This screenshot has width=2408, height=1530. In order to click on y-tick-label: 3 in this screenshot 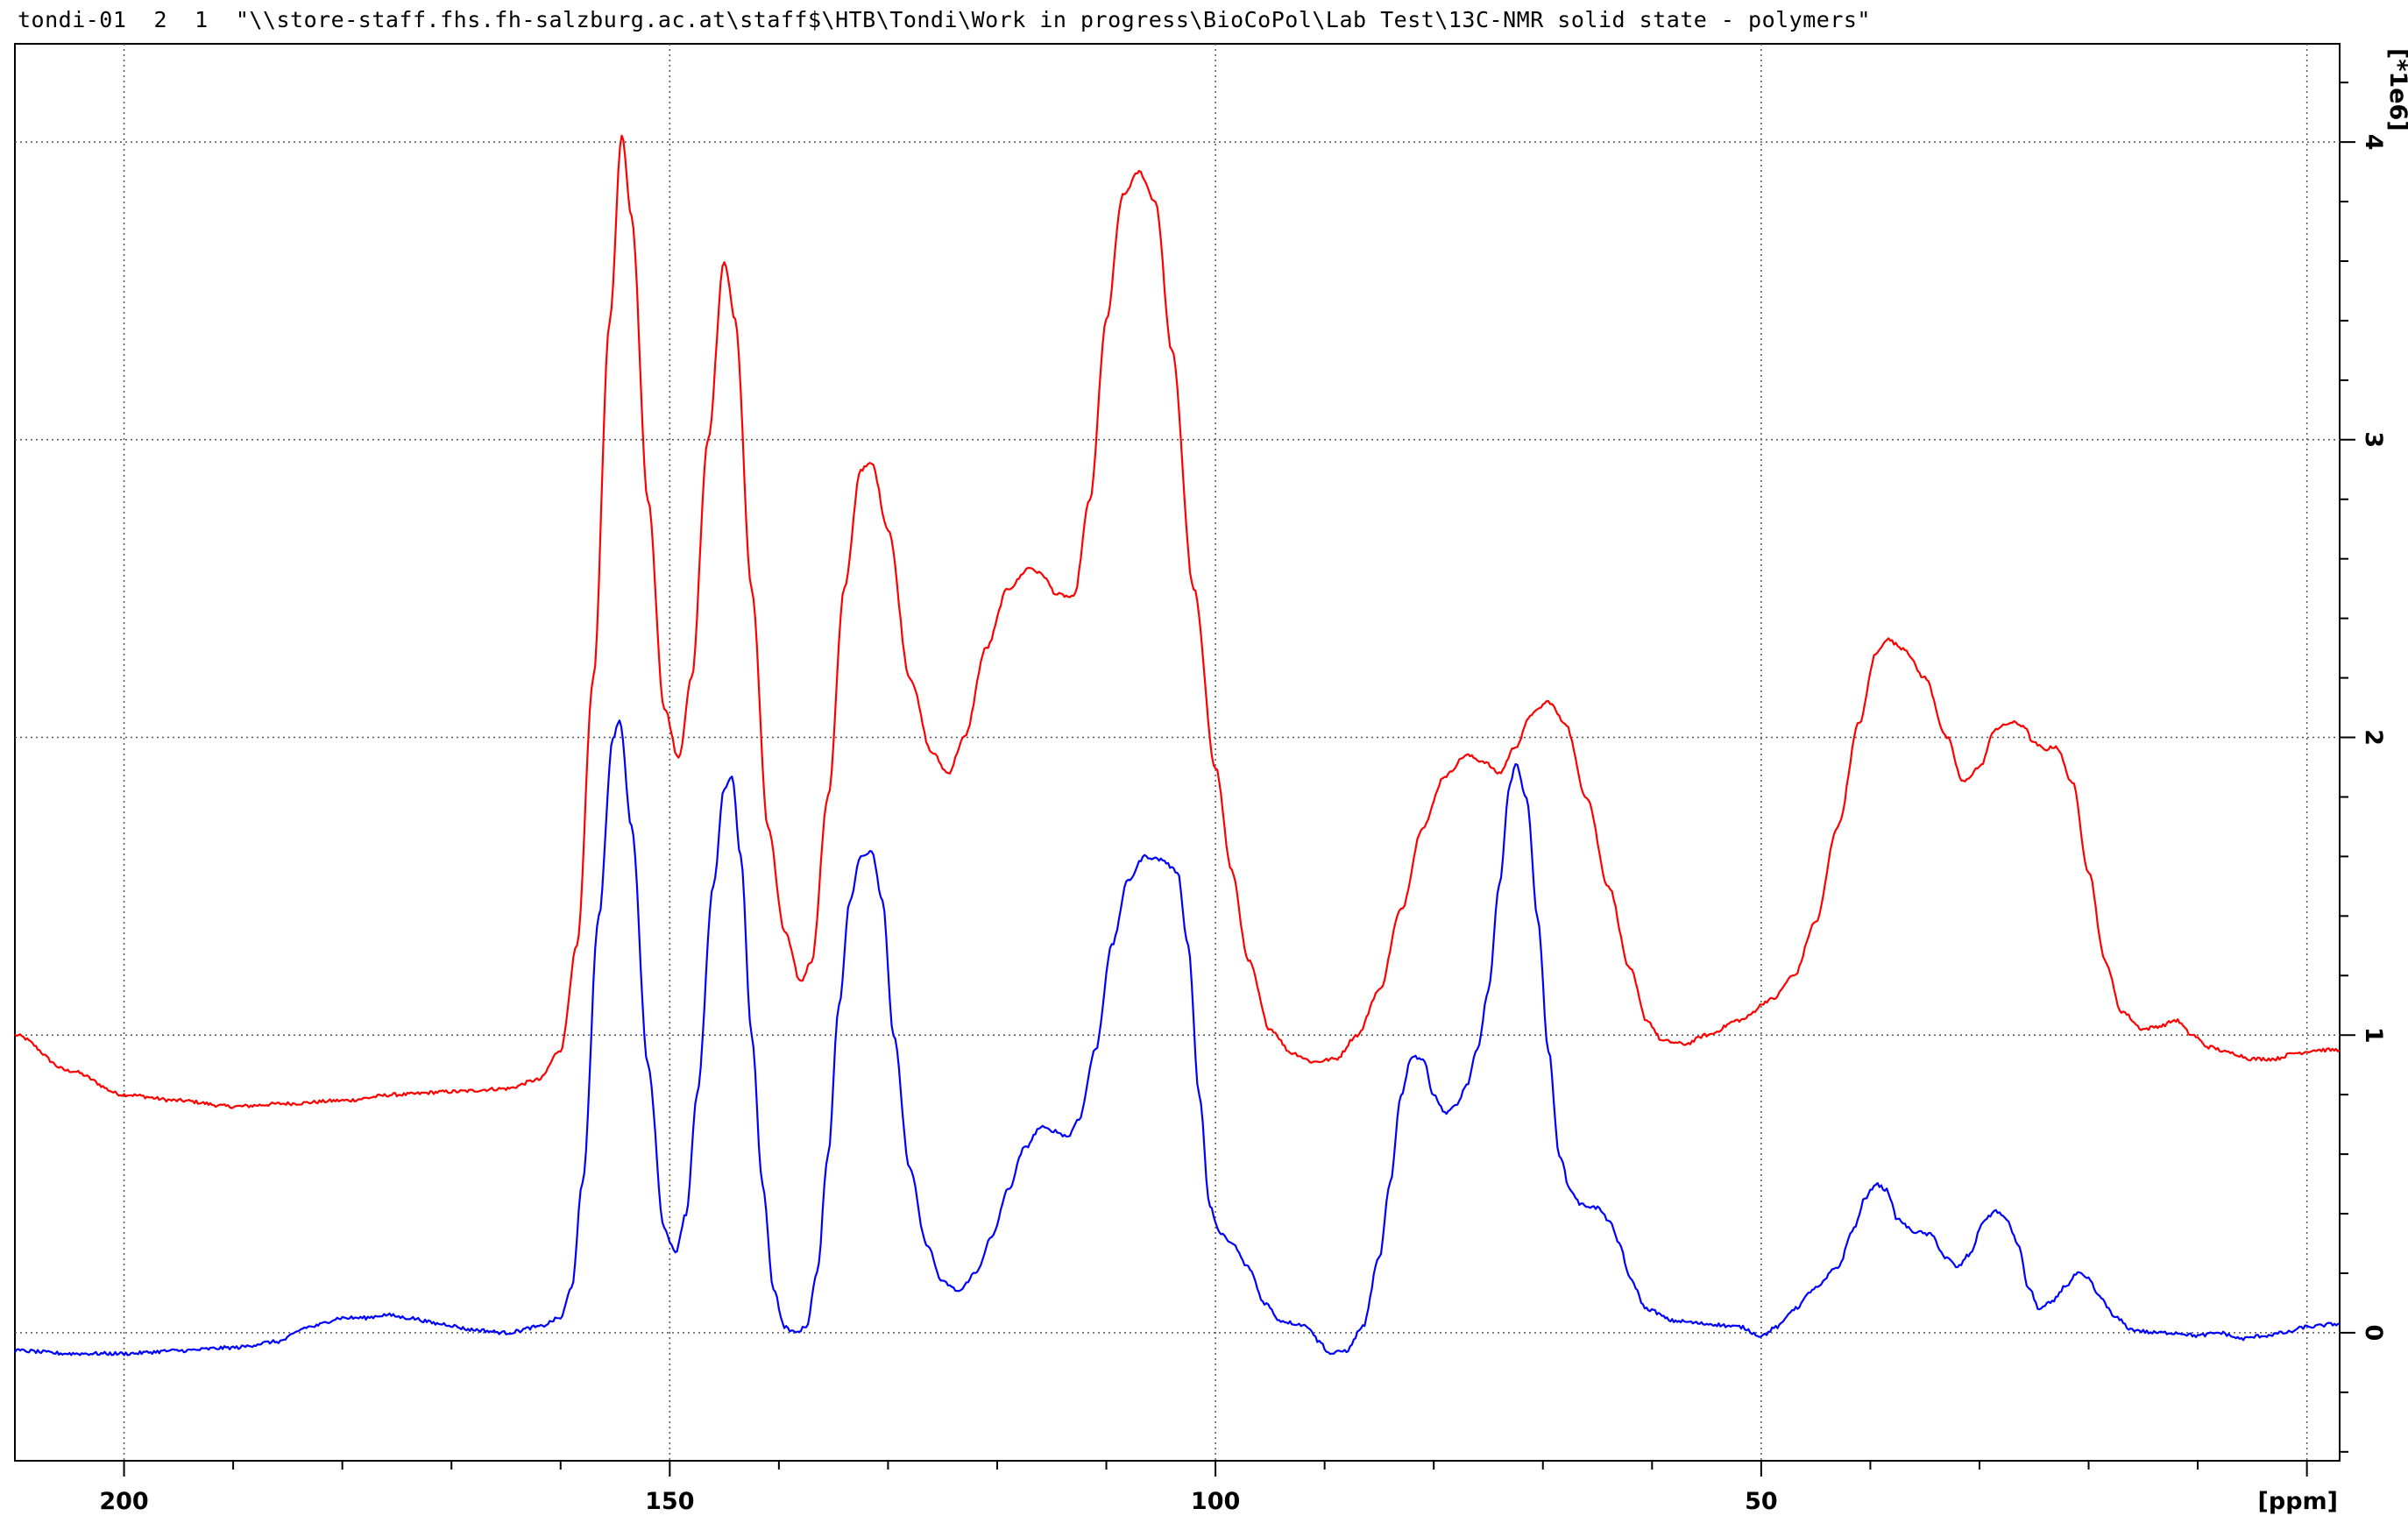, I will do `click(2374, 439)`.